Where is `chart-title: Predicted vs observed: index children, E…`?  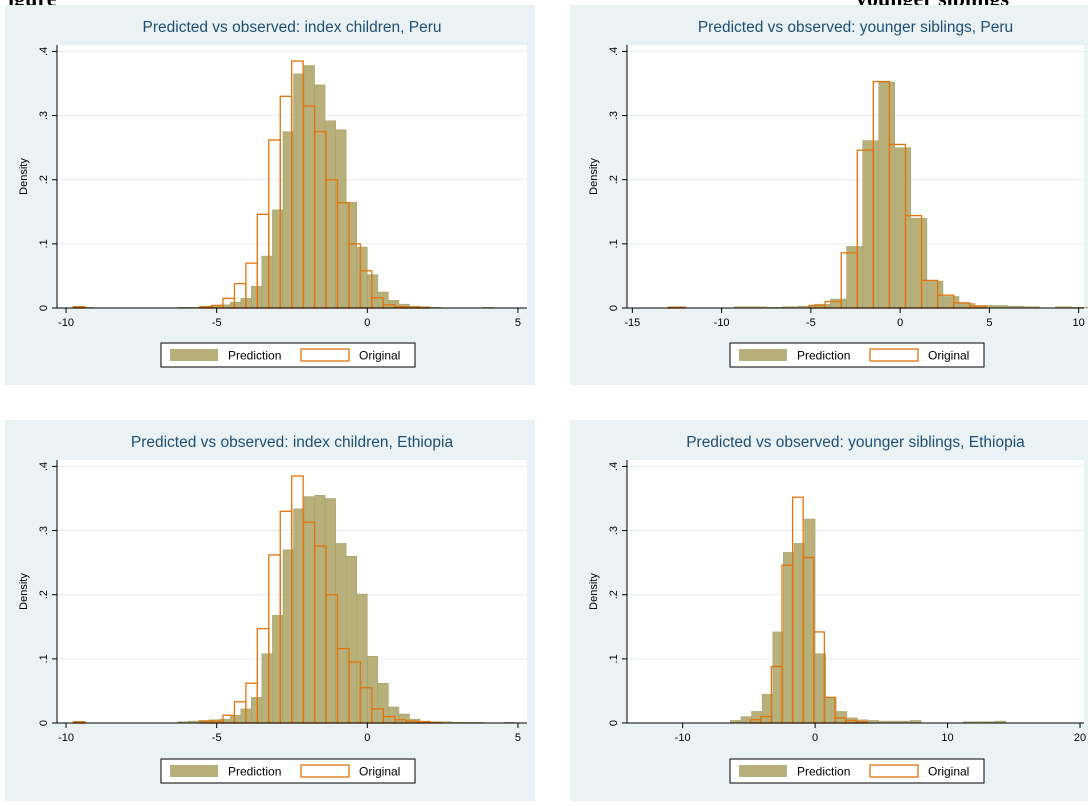
chart-title: Predicted vs observed: index children, E… is located at coordinates (292, 442).